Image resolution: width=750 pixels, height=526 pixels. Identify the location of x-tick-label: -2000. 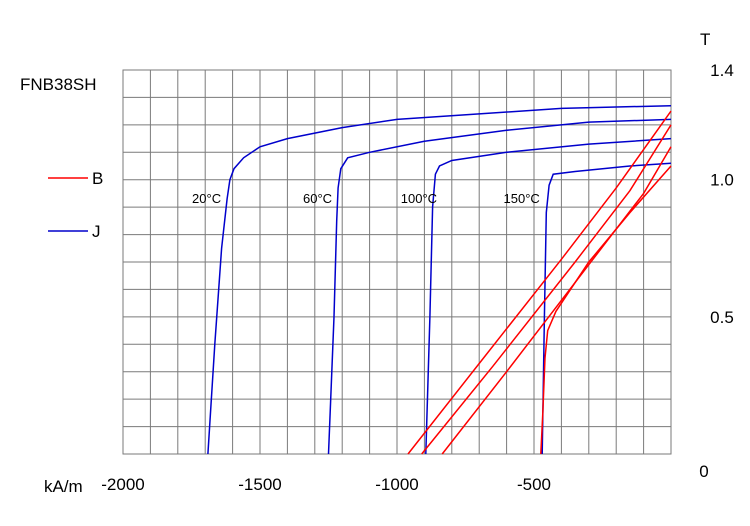
(122, 484).